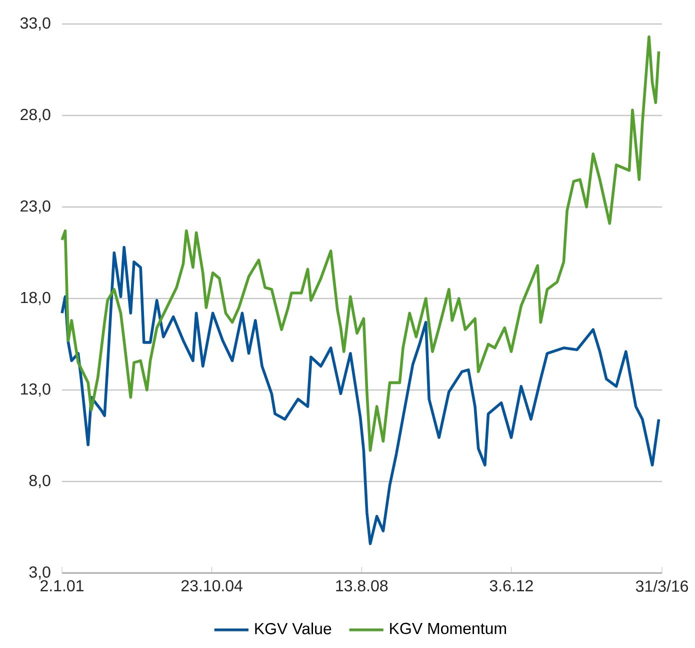  I want to click on legend-label: KGV Momentum, so click(448, 628).